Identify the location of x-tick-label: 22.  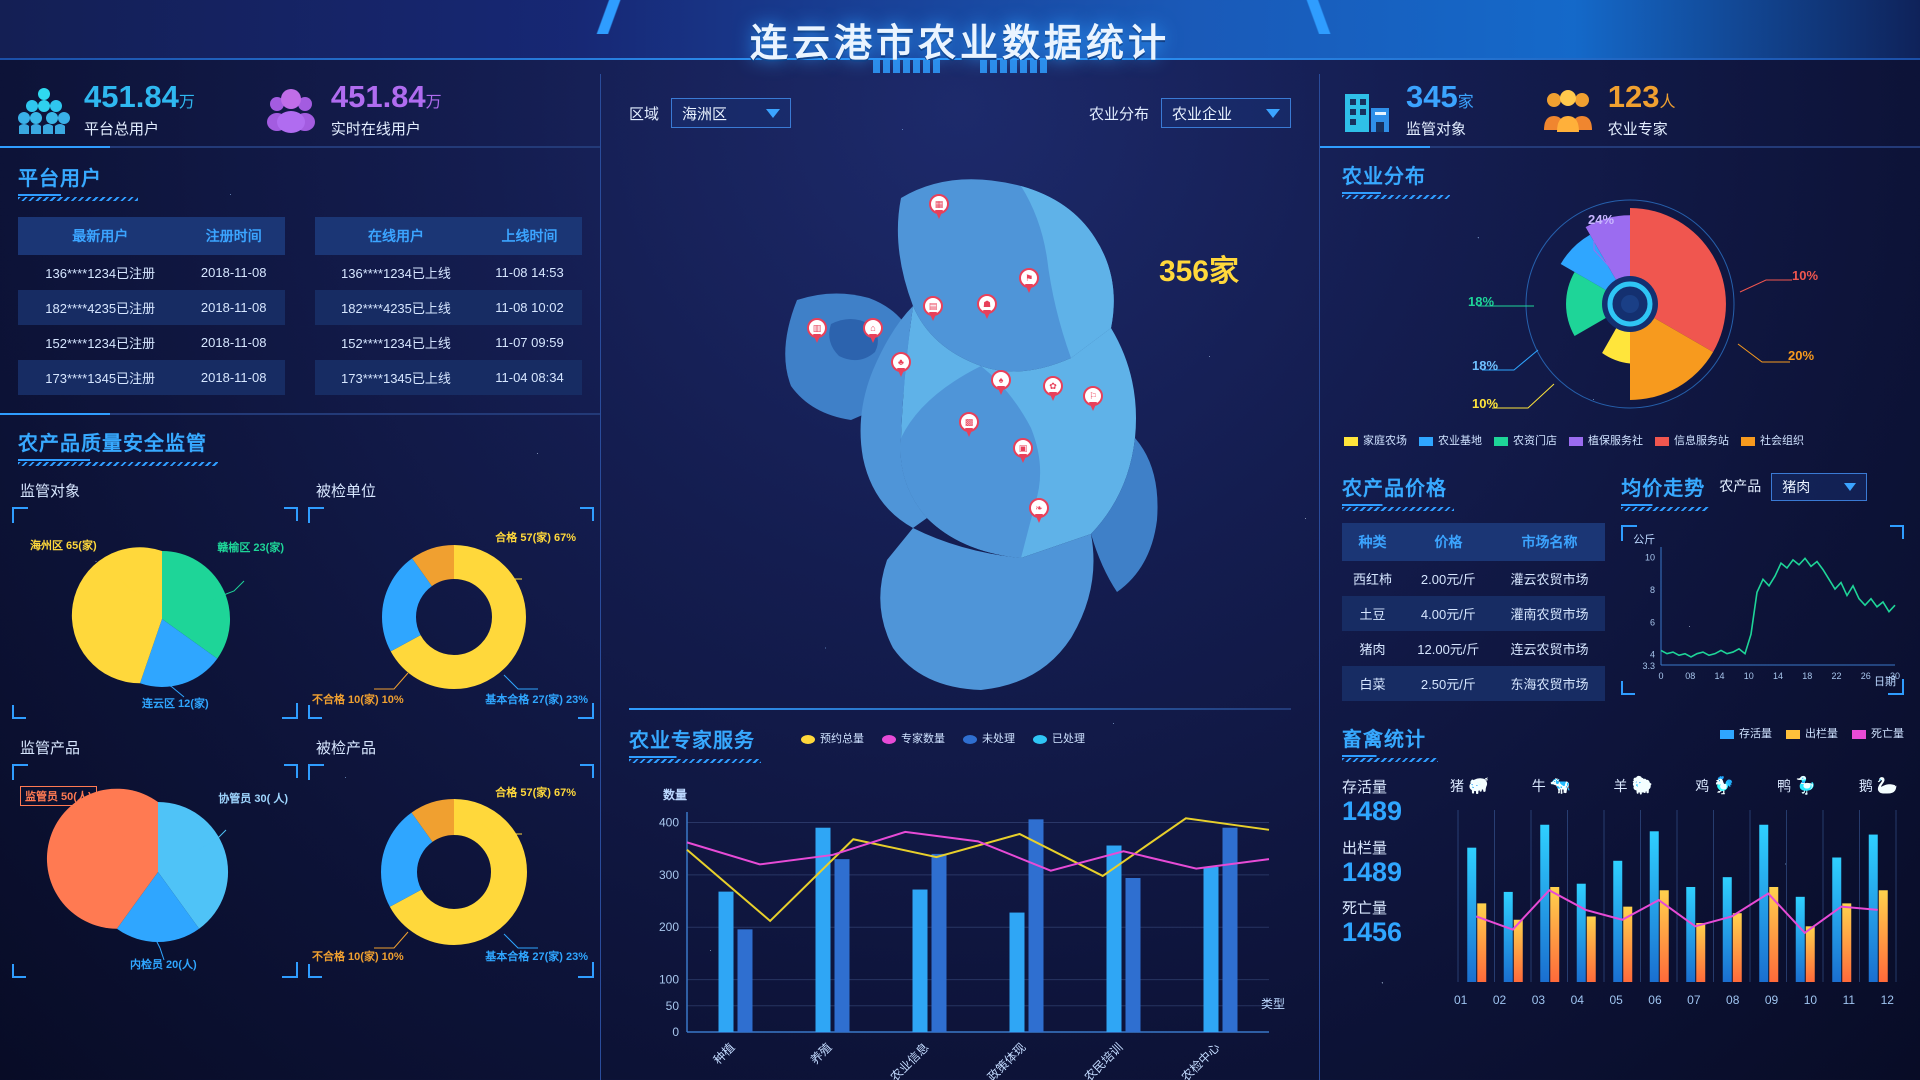
(1837, 676).